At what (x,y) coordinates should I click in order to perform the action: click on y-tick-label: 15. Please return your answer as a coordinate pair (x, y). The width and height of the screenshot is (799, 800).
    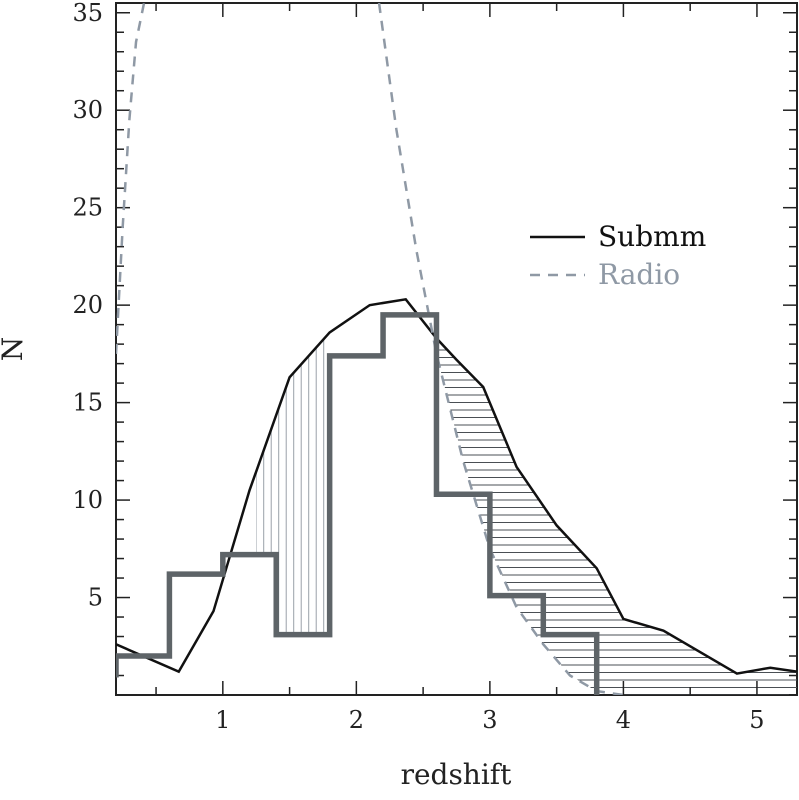
    Looking at the image, I should click on (87, 403).